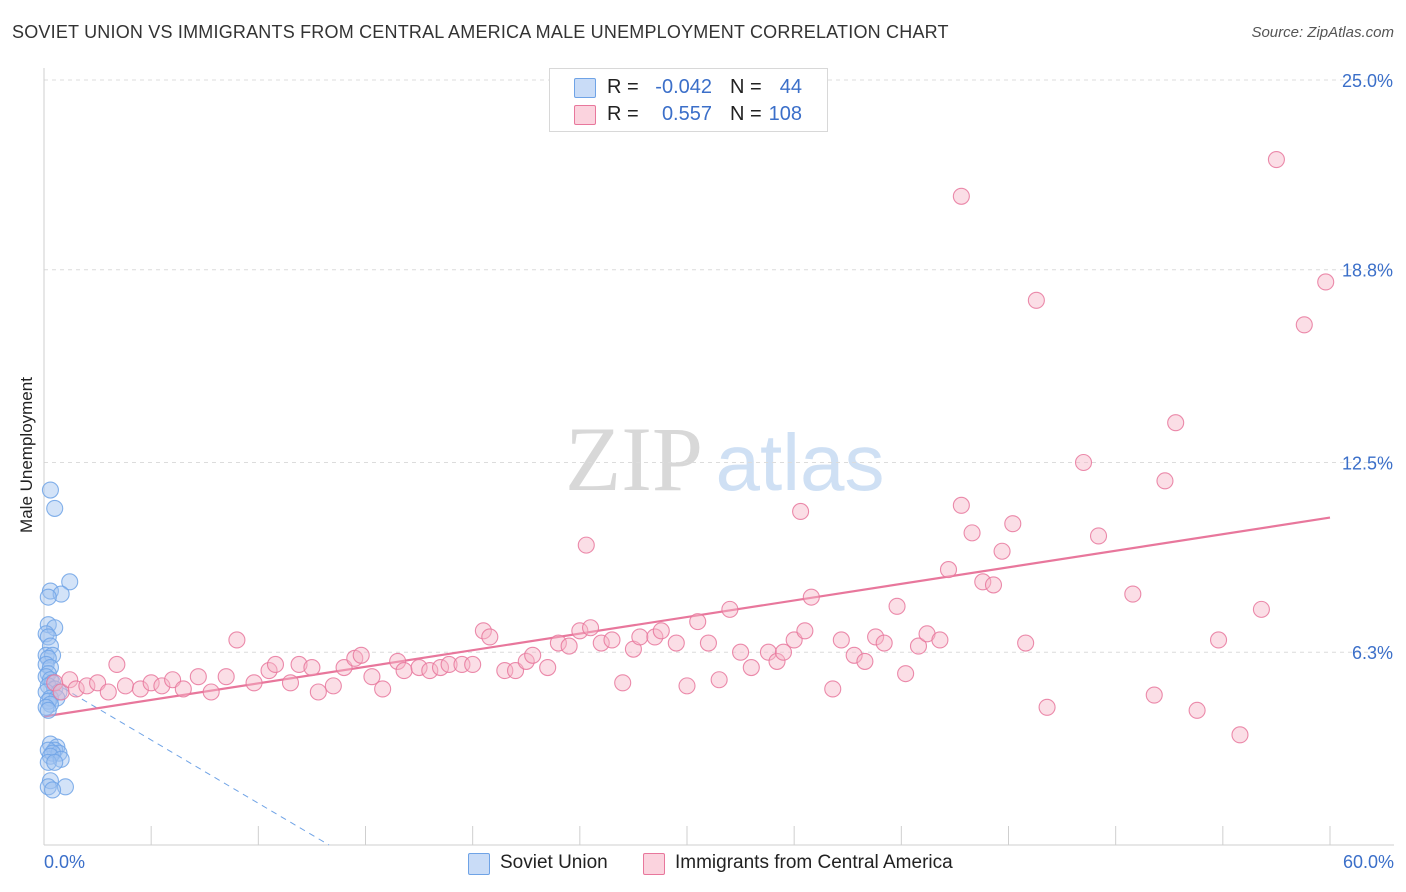  Describe the element at coordinates (479, 864) in the screenshot. I see `series-swatch-soviet-union` at that location.